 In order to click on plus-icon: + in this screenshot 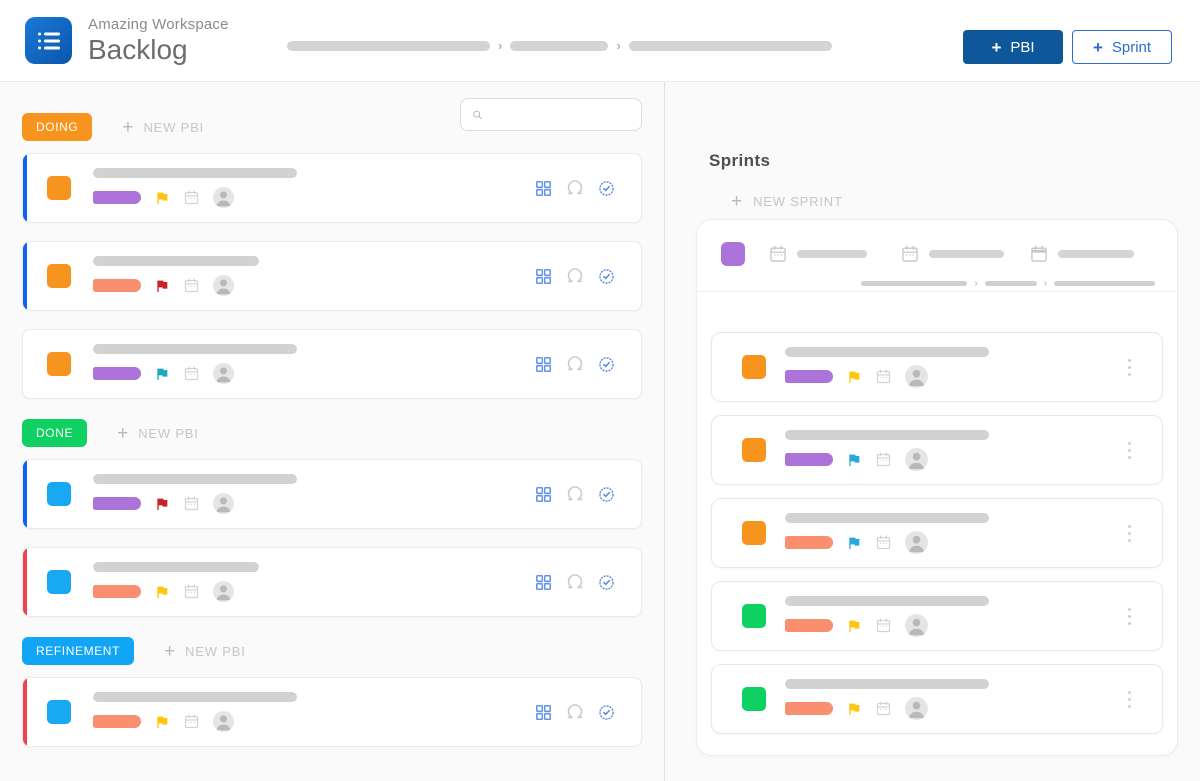, I will do `click(996, 47)`.